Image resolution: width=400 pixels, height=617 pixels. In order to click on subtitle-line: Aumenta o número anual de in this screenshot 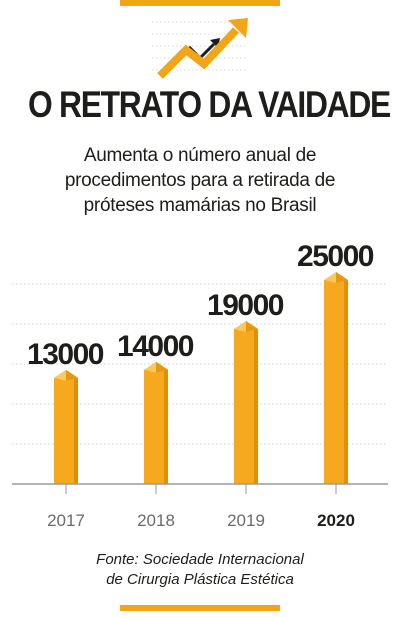, I will do `click(200, 155)`.